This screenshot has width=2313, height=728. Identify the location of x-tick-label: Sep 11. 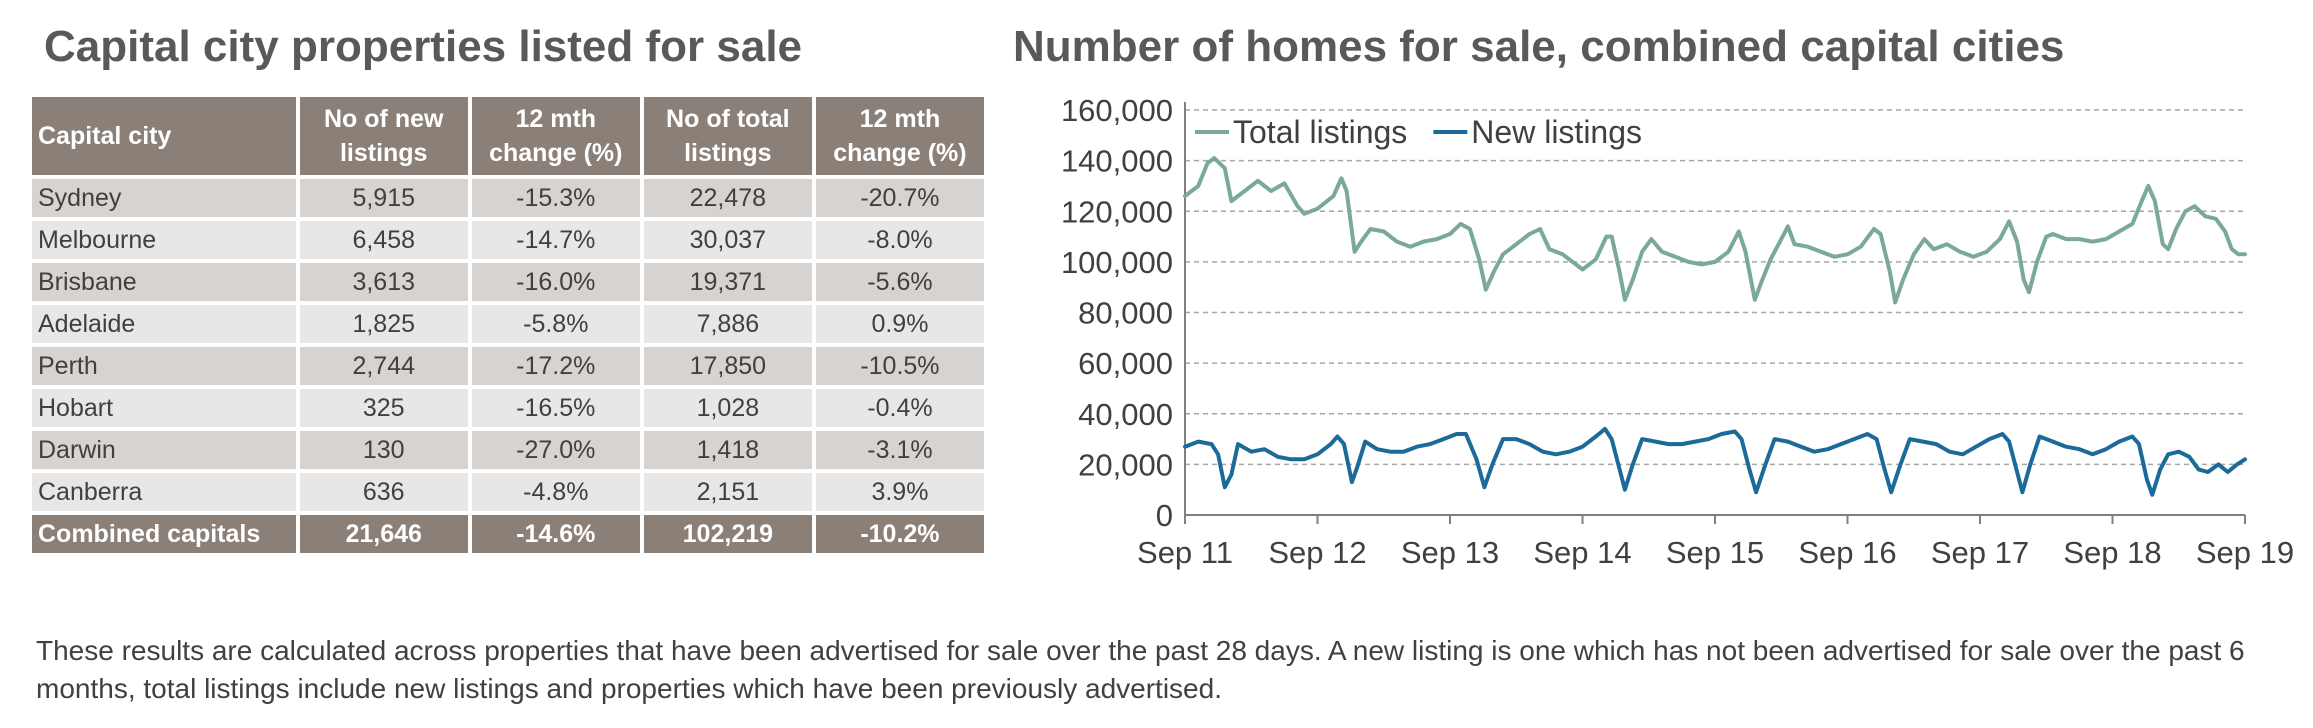
(1185, 552).